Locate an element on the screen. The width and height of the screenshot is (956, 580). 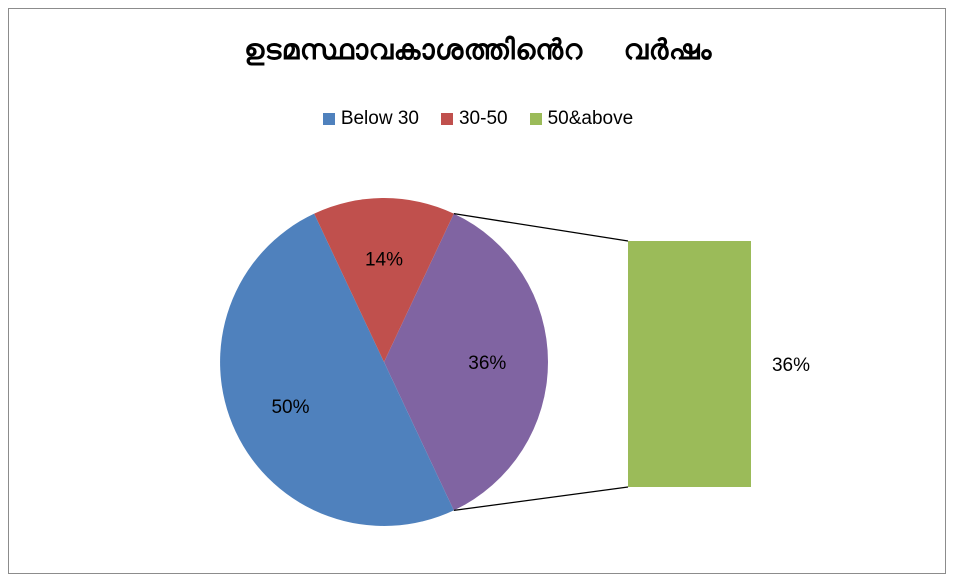
connector-line-top is located at coordinates (541, 227).